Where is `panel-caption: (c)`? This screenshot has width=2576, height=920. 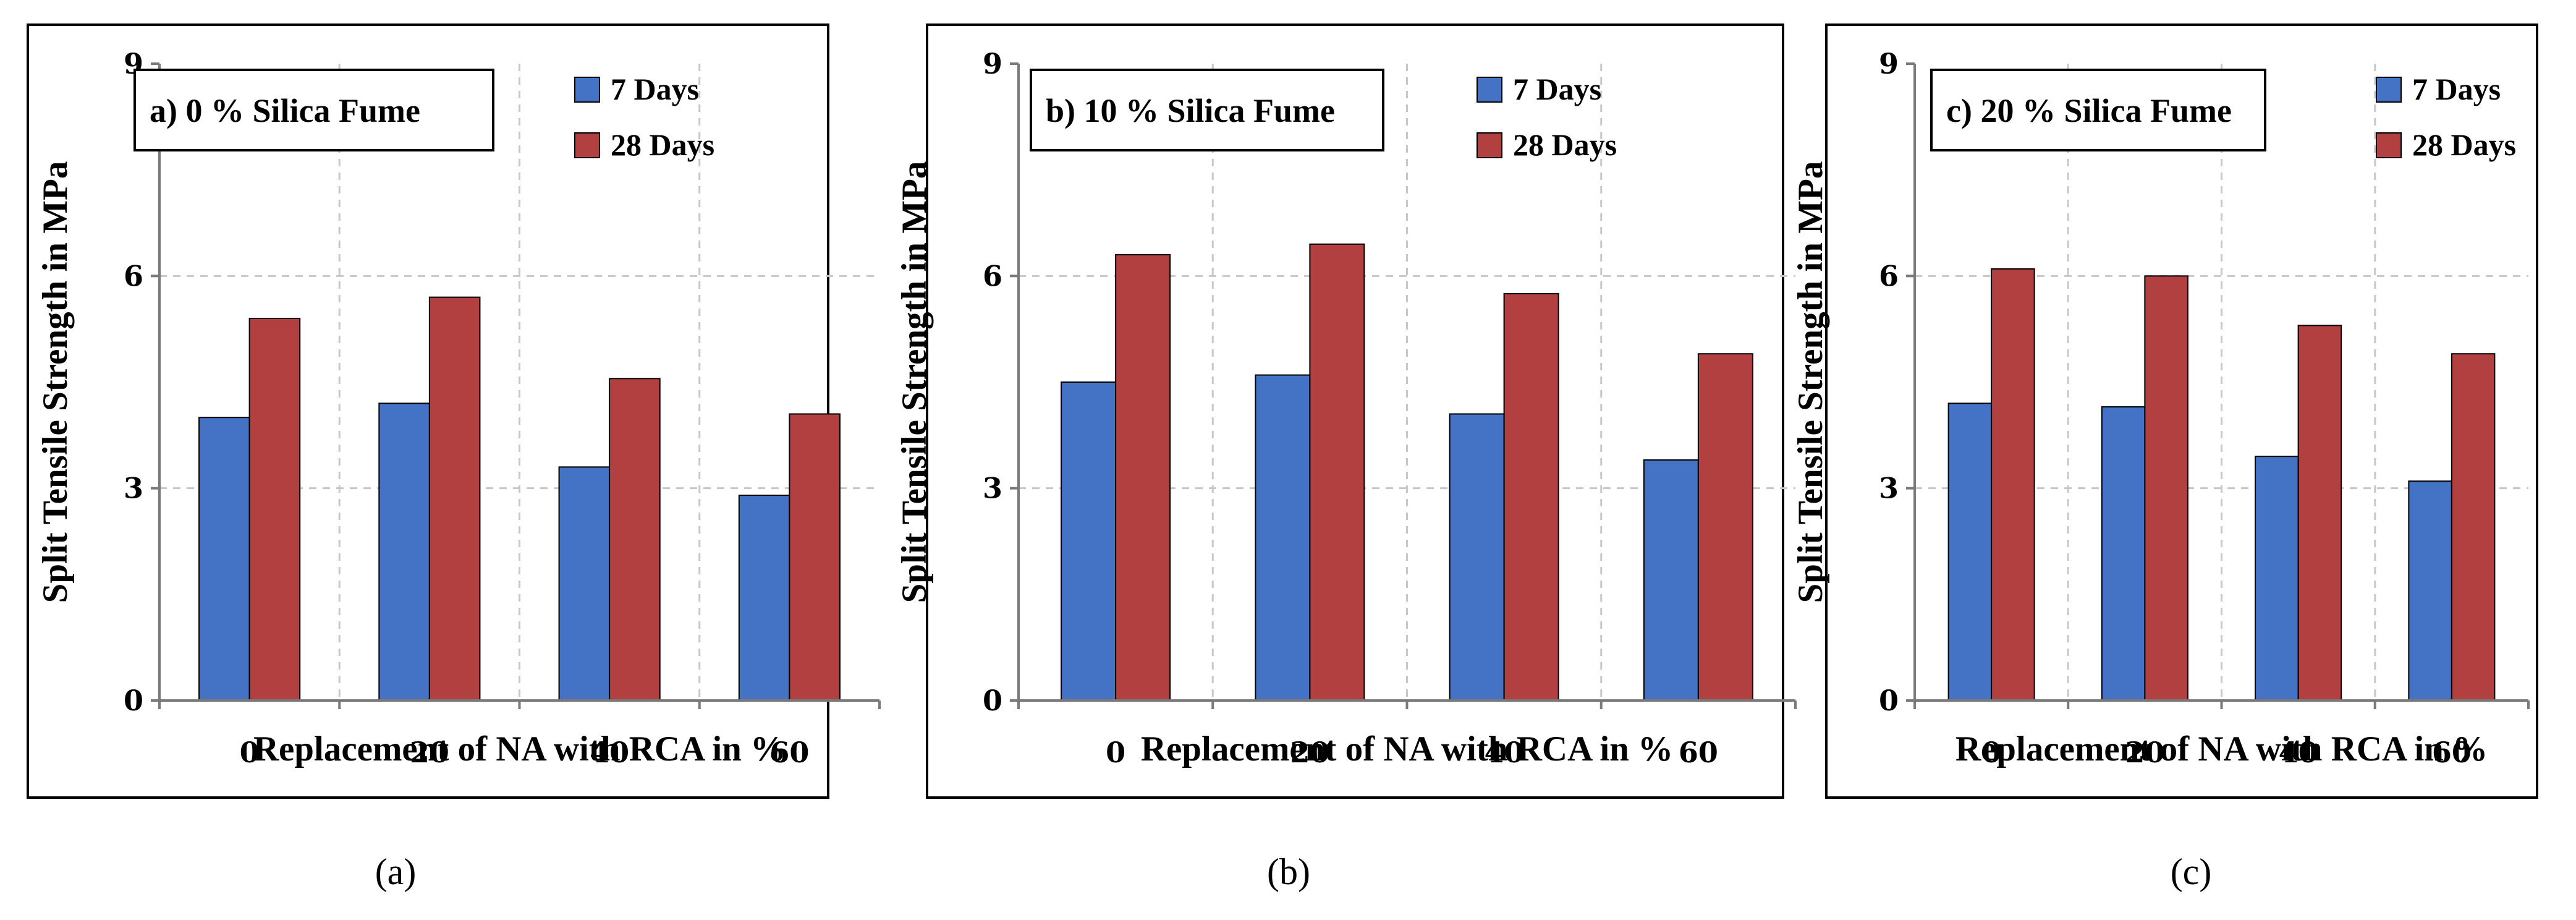
panel-caption: (c) is located at coordinates (2191, 871).